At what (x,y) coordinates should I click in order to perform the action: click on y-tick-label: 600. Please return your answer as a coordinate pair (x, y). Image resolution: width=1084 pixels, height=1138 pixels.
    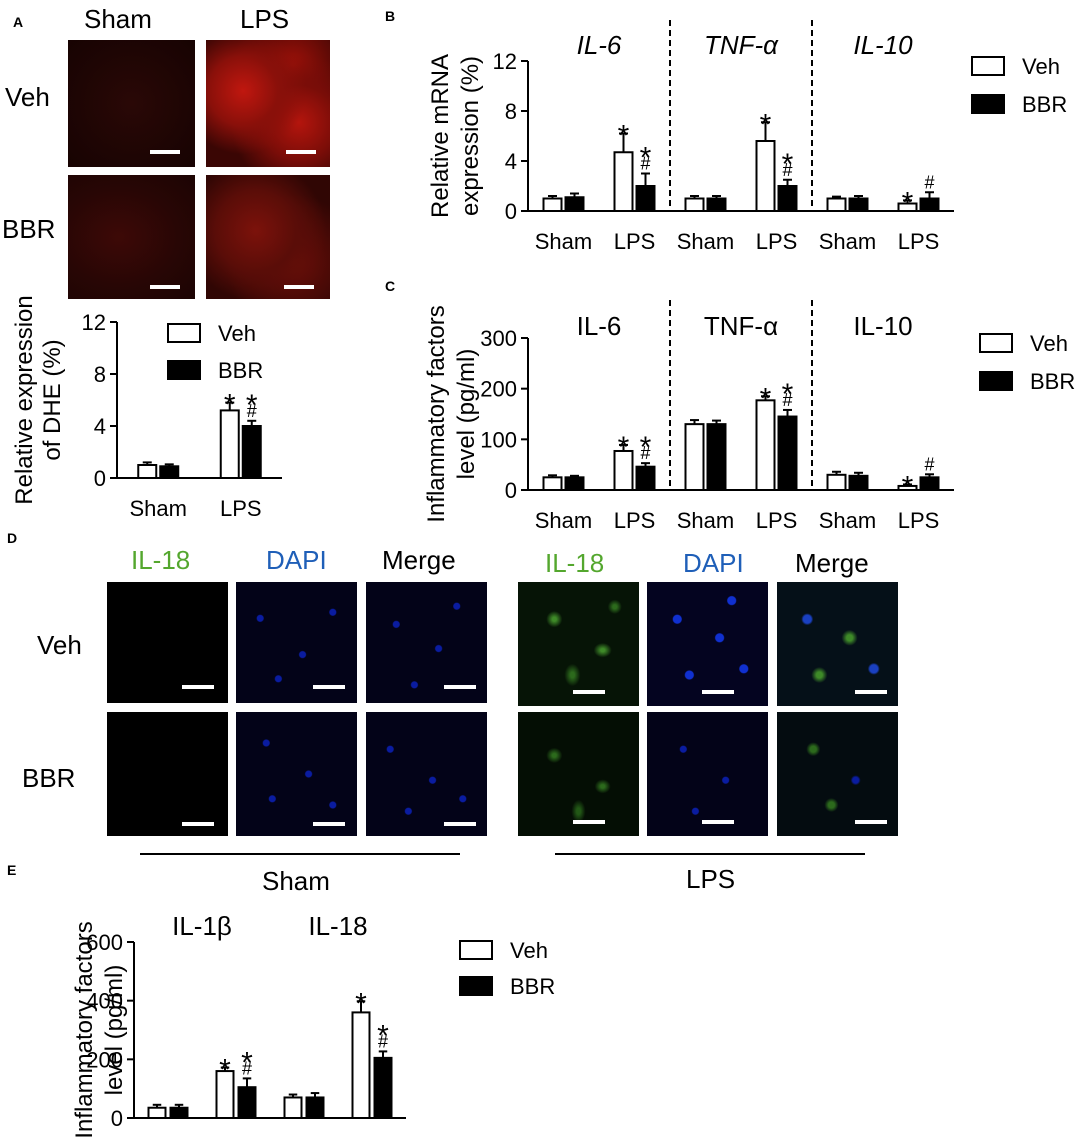
    Looking at the image, I should click on (104, 942).